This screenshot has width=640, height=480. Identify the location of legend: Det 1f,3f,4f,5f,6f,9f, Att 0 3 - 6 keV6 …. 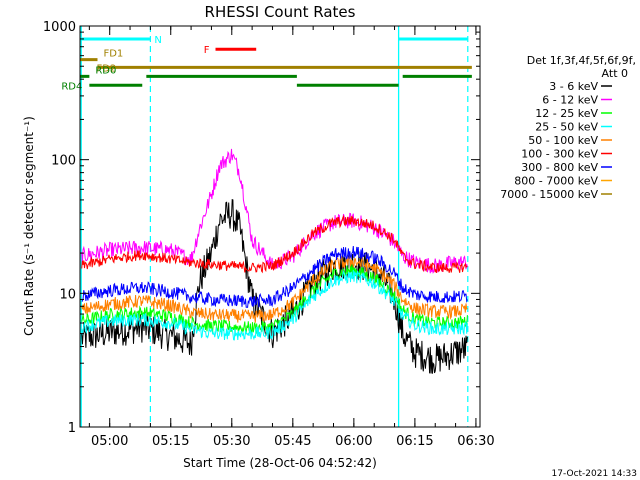
(568, 127).